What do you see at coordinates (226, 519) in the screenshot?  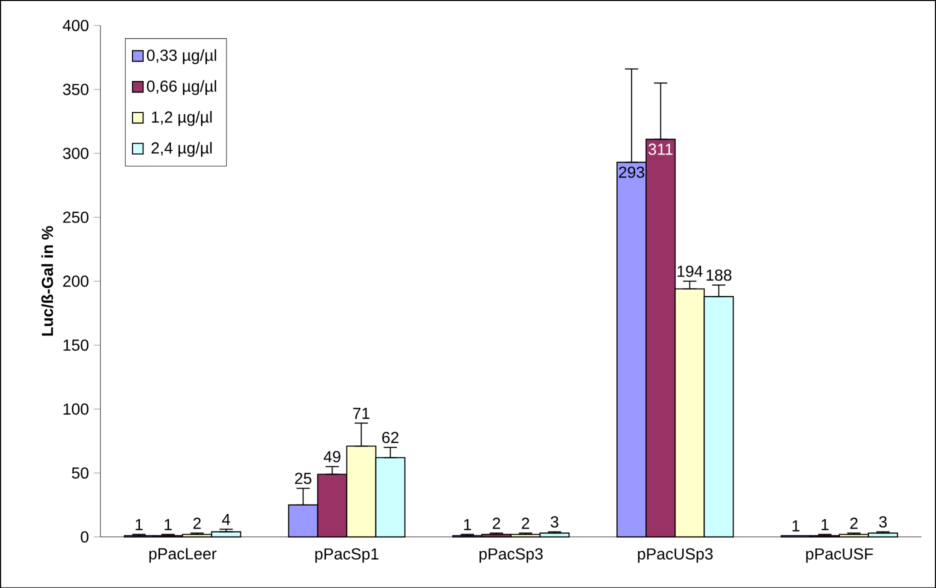 I see `data-label: 4` at bounding box center [226, 519].